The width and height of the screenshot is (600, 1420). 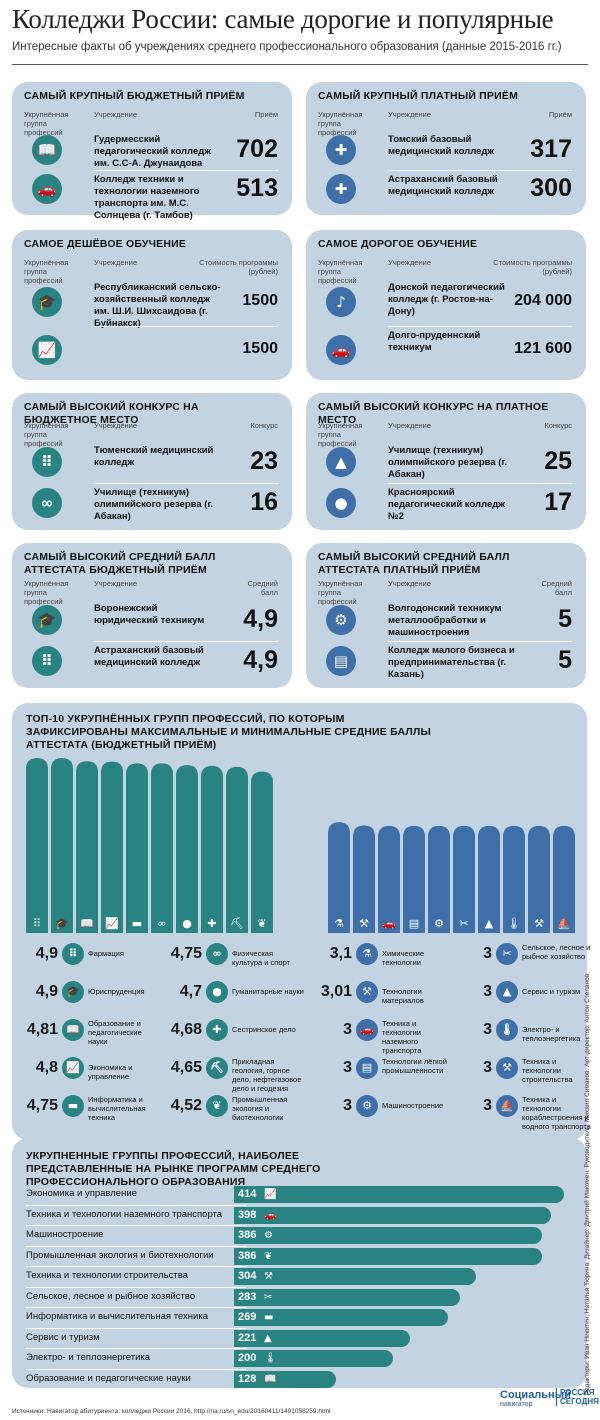 I want to click on card-title: САМОЕ ДЕШЁВОЕ ОБУЧЕНИЕ, so click(x=105, y=244).